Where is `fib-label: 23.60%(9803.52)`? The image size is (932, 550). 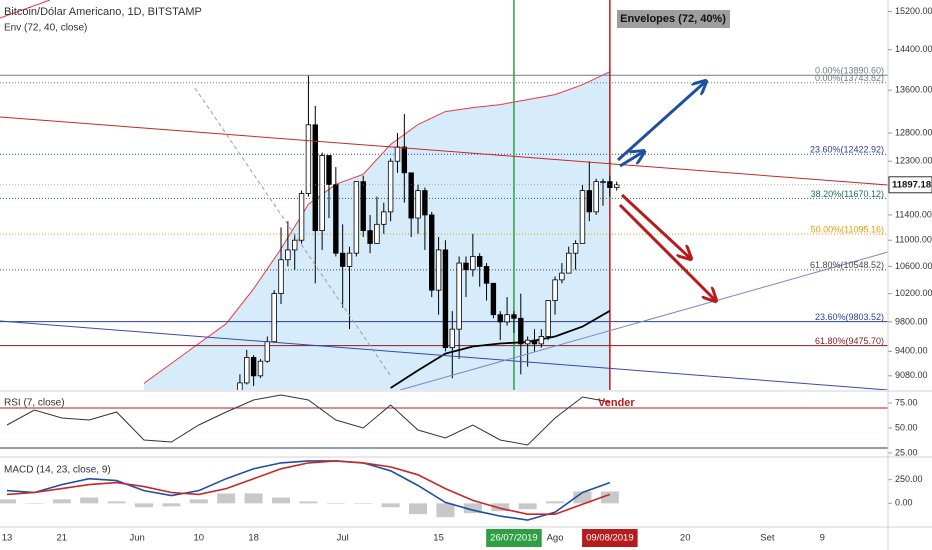
fib-label: 23.60%(9803.52) is located at coordinates (849, 317).